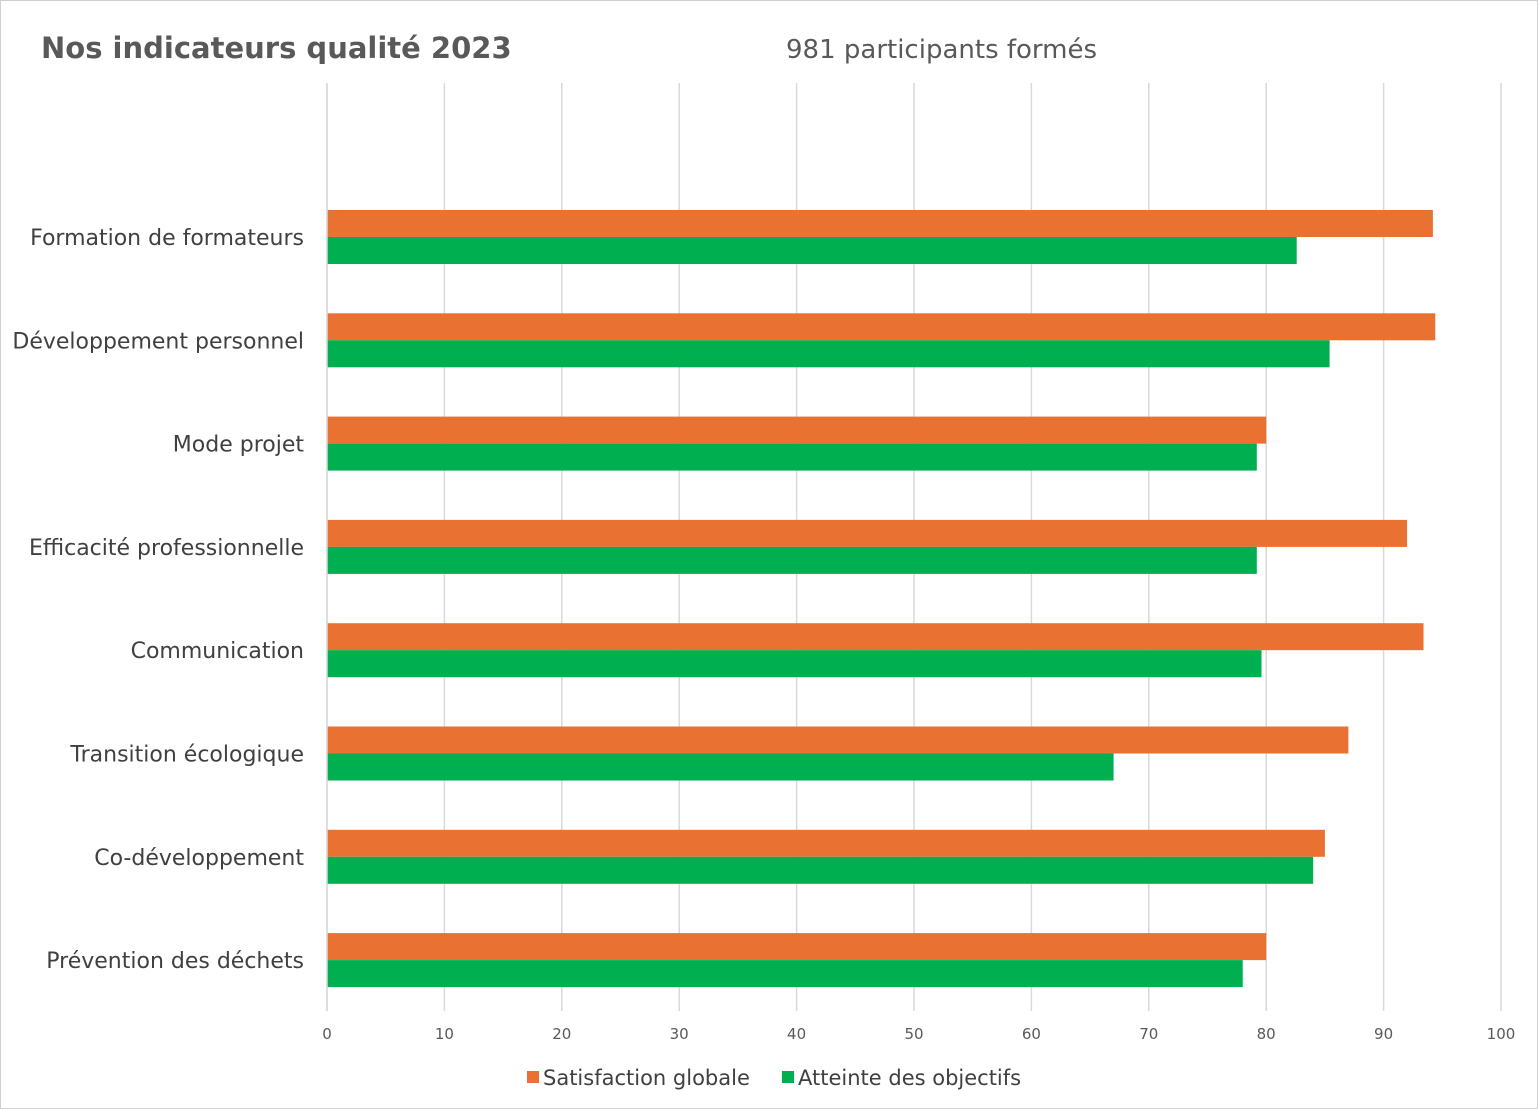  Describe the element at coordinates (909, 1078) in the screenshot. I see `legend-label-1: Atteinte des objectifs` at that location.